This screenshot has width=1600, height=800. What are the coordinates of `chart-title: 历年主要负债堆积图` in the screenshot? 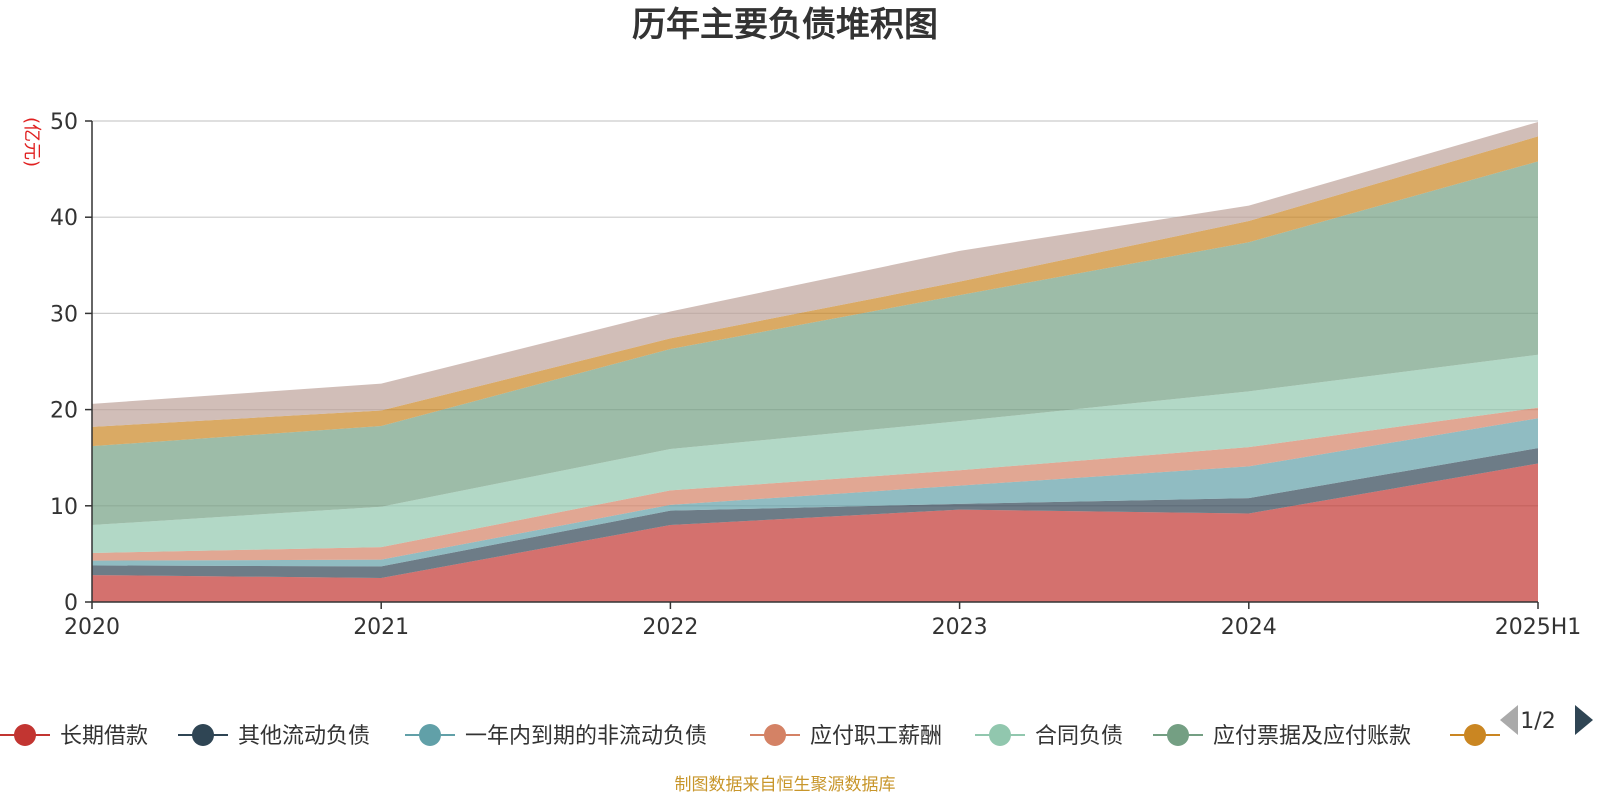 It's located at (785, 25).